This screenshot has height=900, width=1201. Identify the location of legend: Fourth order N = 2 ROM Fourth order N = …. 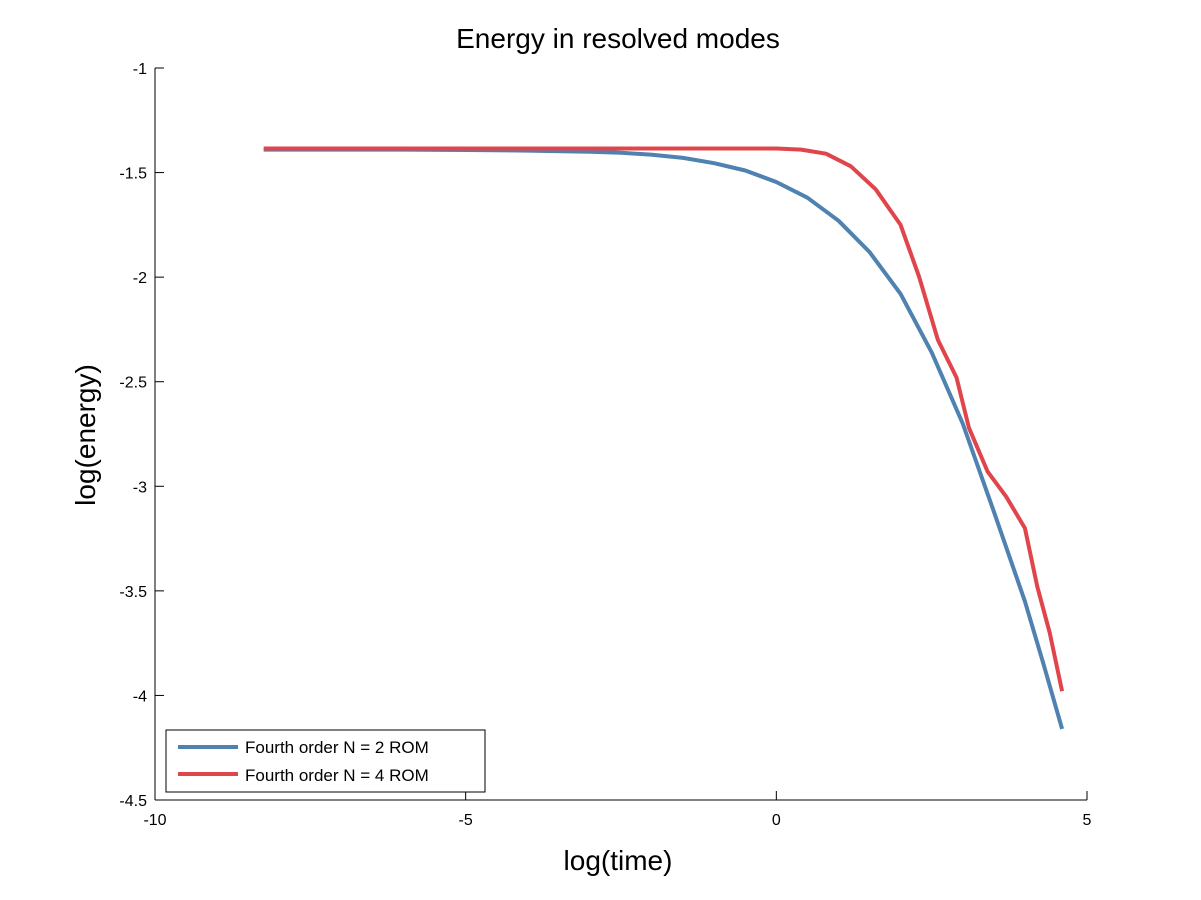
(325, 761).